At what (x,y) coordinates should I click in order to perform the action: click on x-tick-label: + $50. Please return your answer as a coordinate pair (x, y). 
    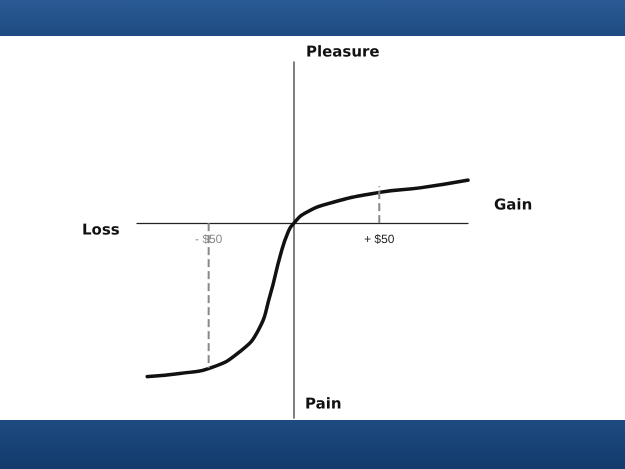
    Looking at the image, I should click on (379, 239).